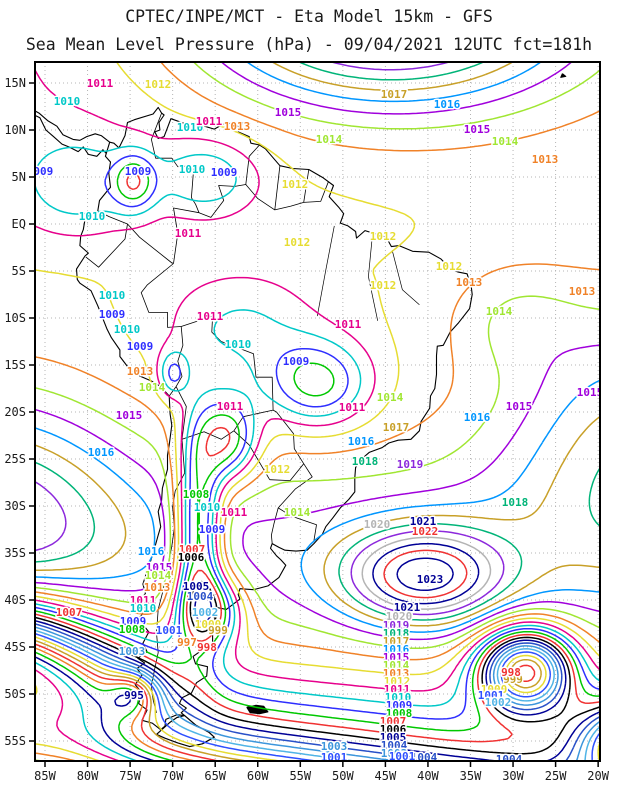 This screenshot has width=618, height=800. What do you see at coordinates (494, 689) in the screenshot?
I see `contour-label-1000: 1000` at bounding box center [494, 689].